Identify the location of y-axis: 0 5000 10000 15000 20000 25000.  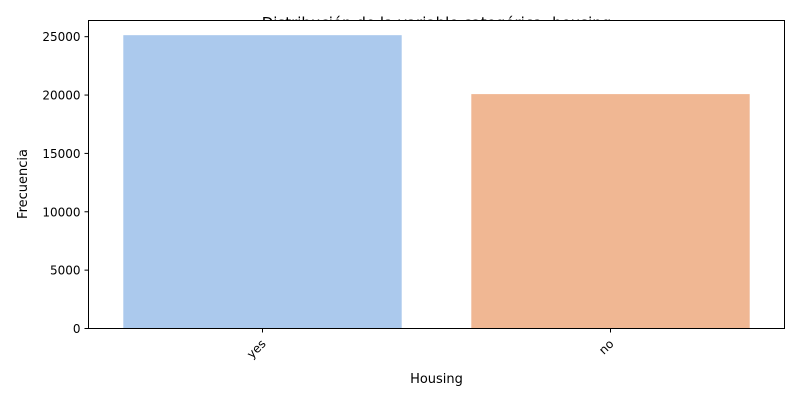
(65, 183).